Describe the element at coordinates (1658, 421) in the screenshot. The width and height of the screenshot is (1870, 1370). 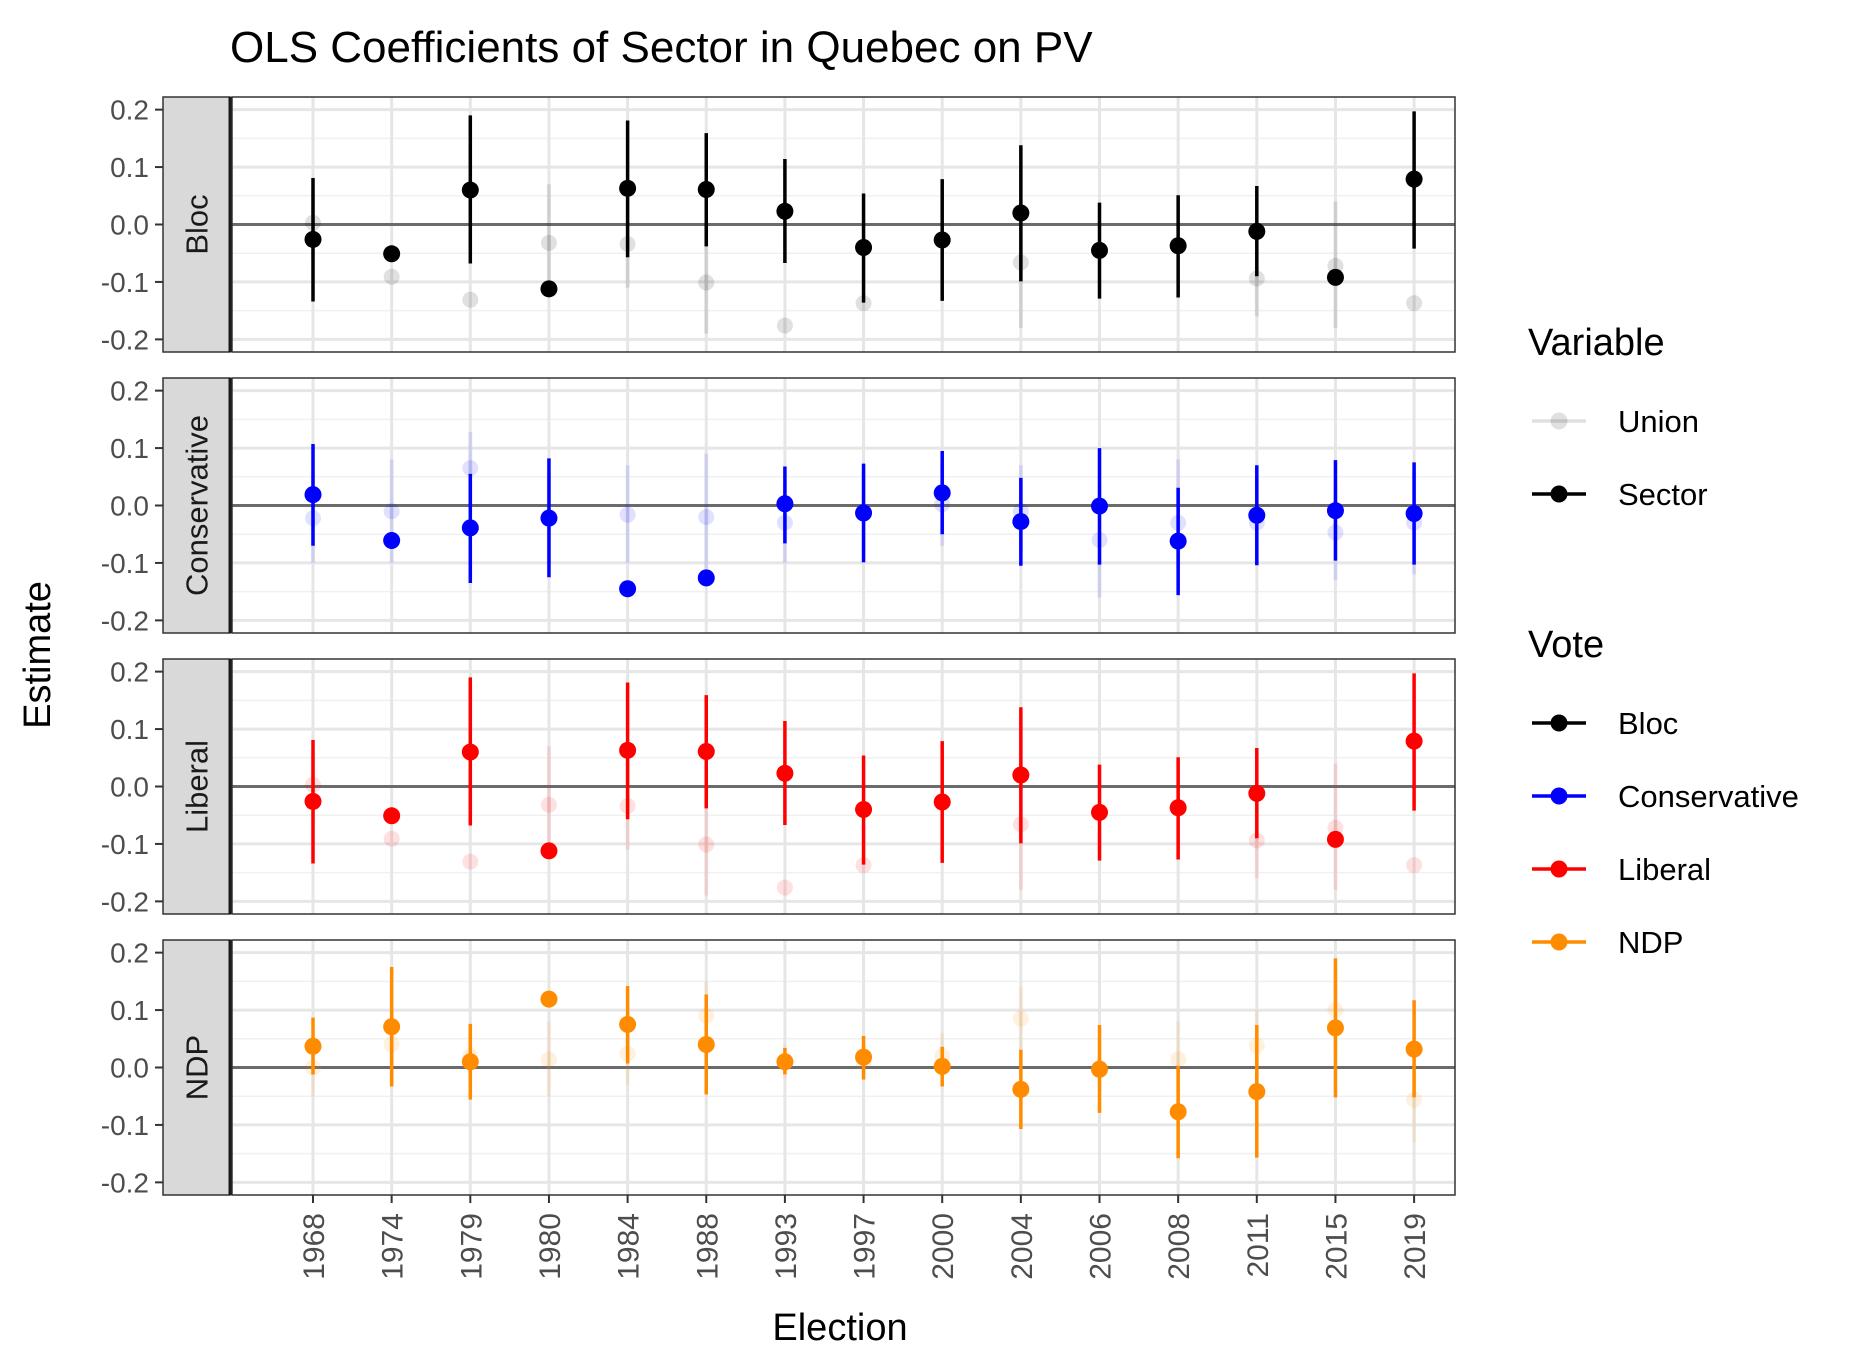
I see `legend-label: Union` at that location.